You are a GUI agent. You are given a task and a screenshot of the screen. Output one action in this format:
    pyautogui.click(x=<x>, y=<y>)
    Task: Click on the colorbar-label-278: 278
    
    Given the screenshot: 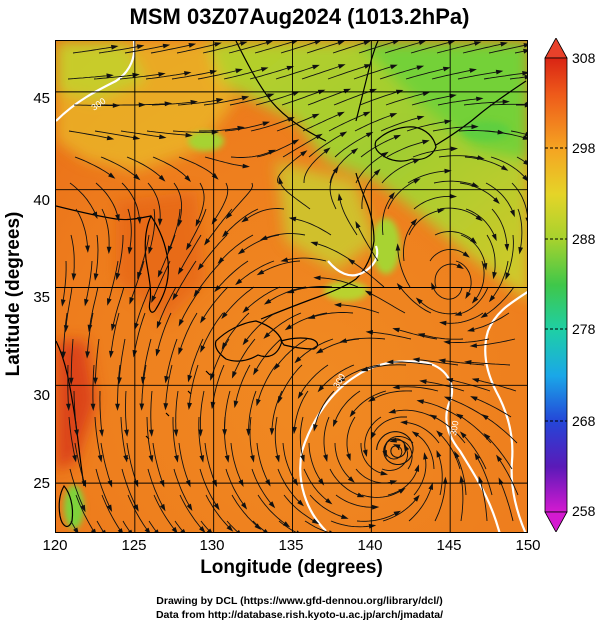 What is the action you would take?
    pyautogui.click(x=584, y=329)
    